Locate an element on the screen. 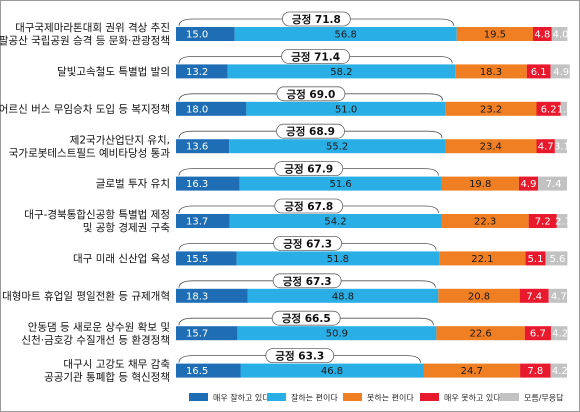 The width and height of the screenshot is (580, 412). data-label: 6.1 is located at coordinates (539, 72).